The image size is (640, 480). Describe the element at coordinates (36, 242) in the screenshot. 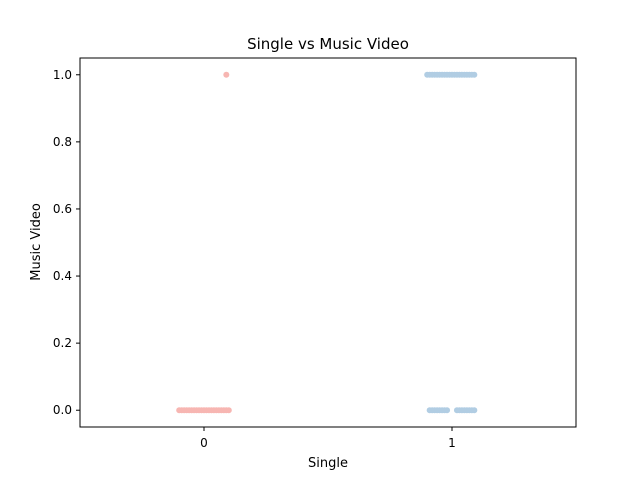

I see `y-axis-label: Music Video` at that location.